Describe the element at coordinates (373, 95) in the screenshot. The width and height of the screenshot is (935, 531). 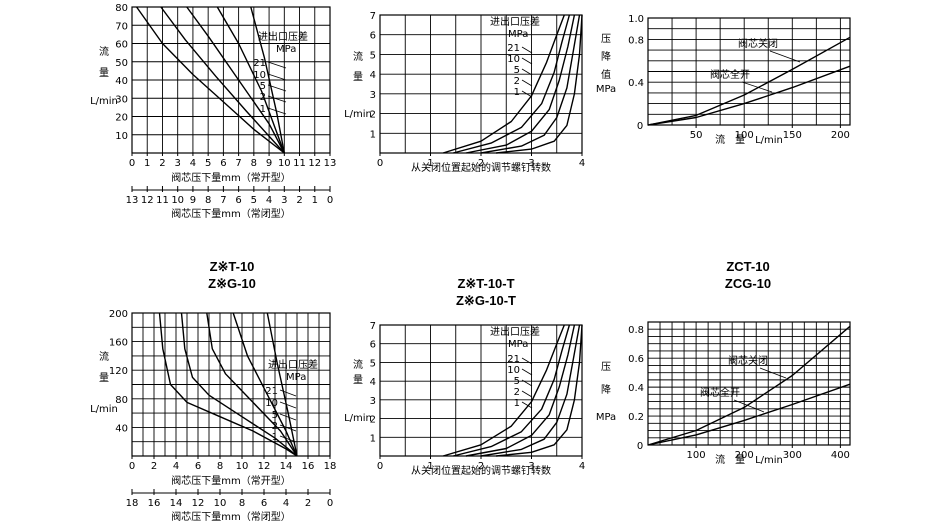
I see `y-tick-label: 3` at that location.